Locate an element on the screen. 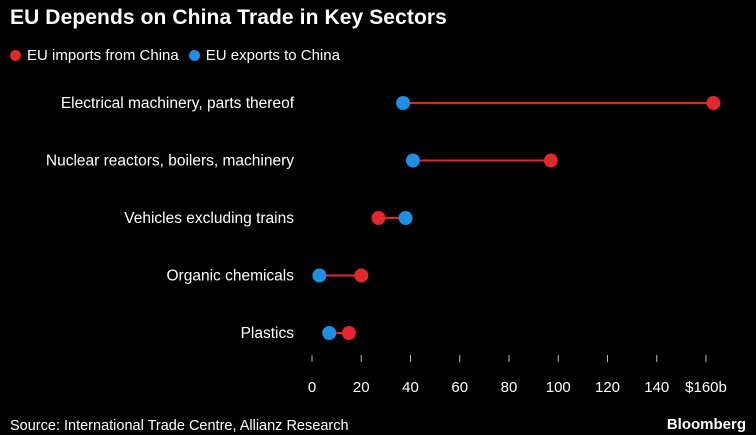 The width and height of the screenshot is (756, 435). category-label: Nuclear reactors, boilers, machinery is located at coordinates (170, 161).